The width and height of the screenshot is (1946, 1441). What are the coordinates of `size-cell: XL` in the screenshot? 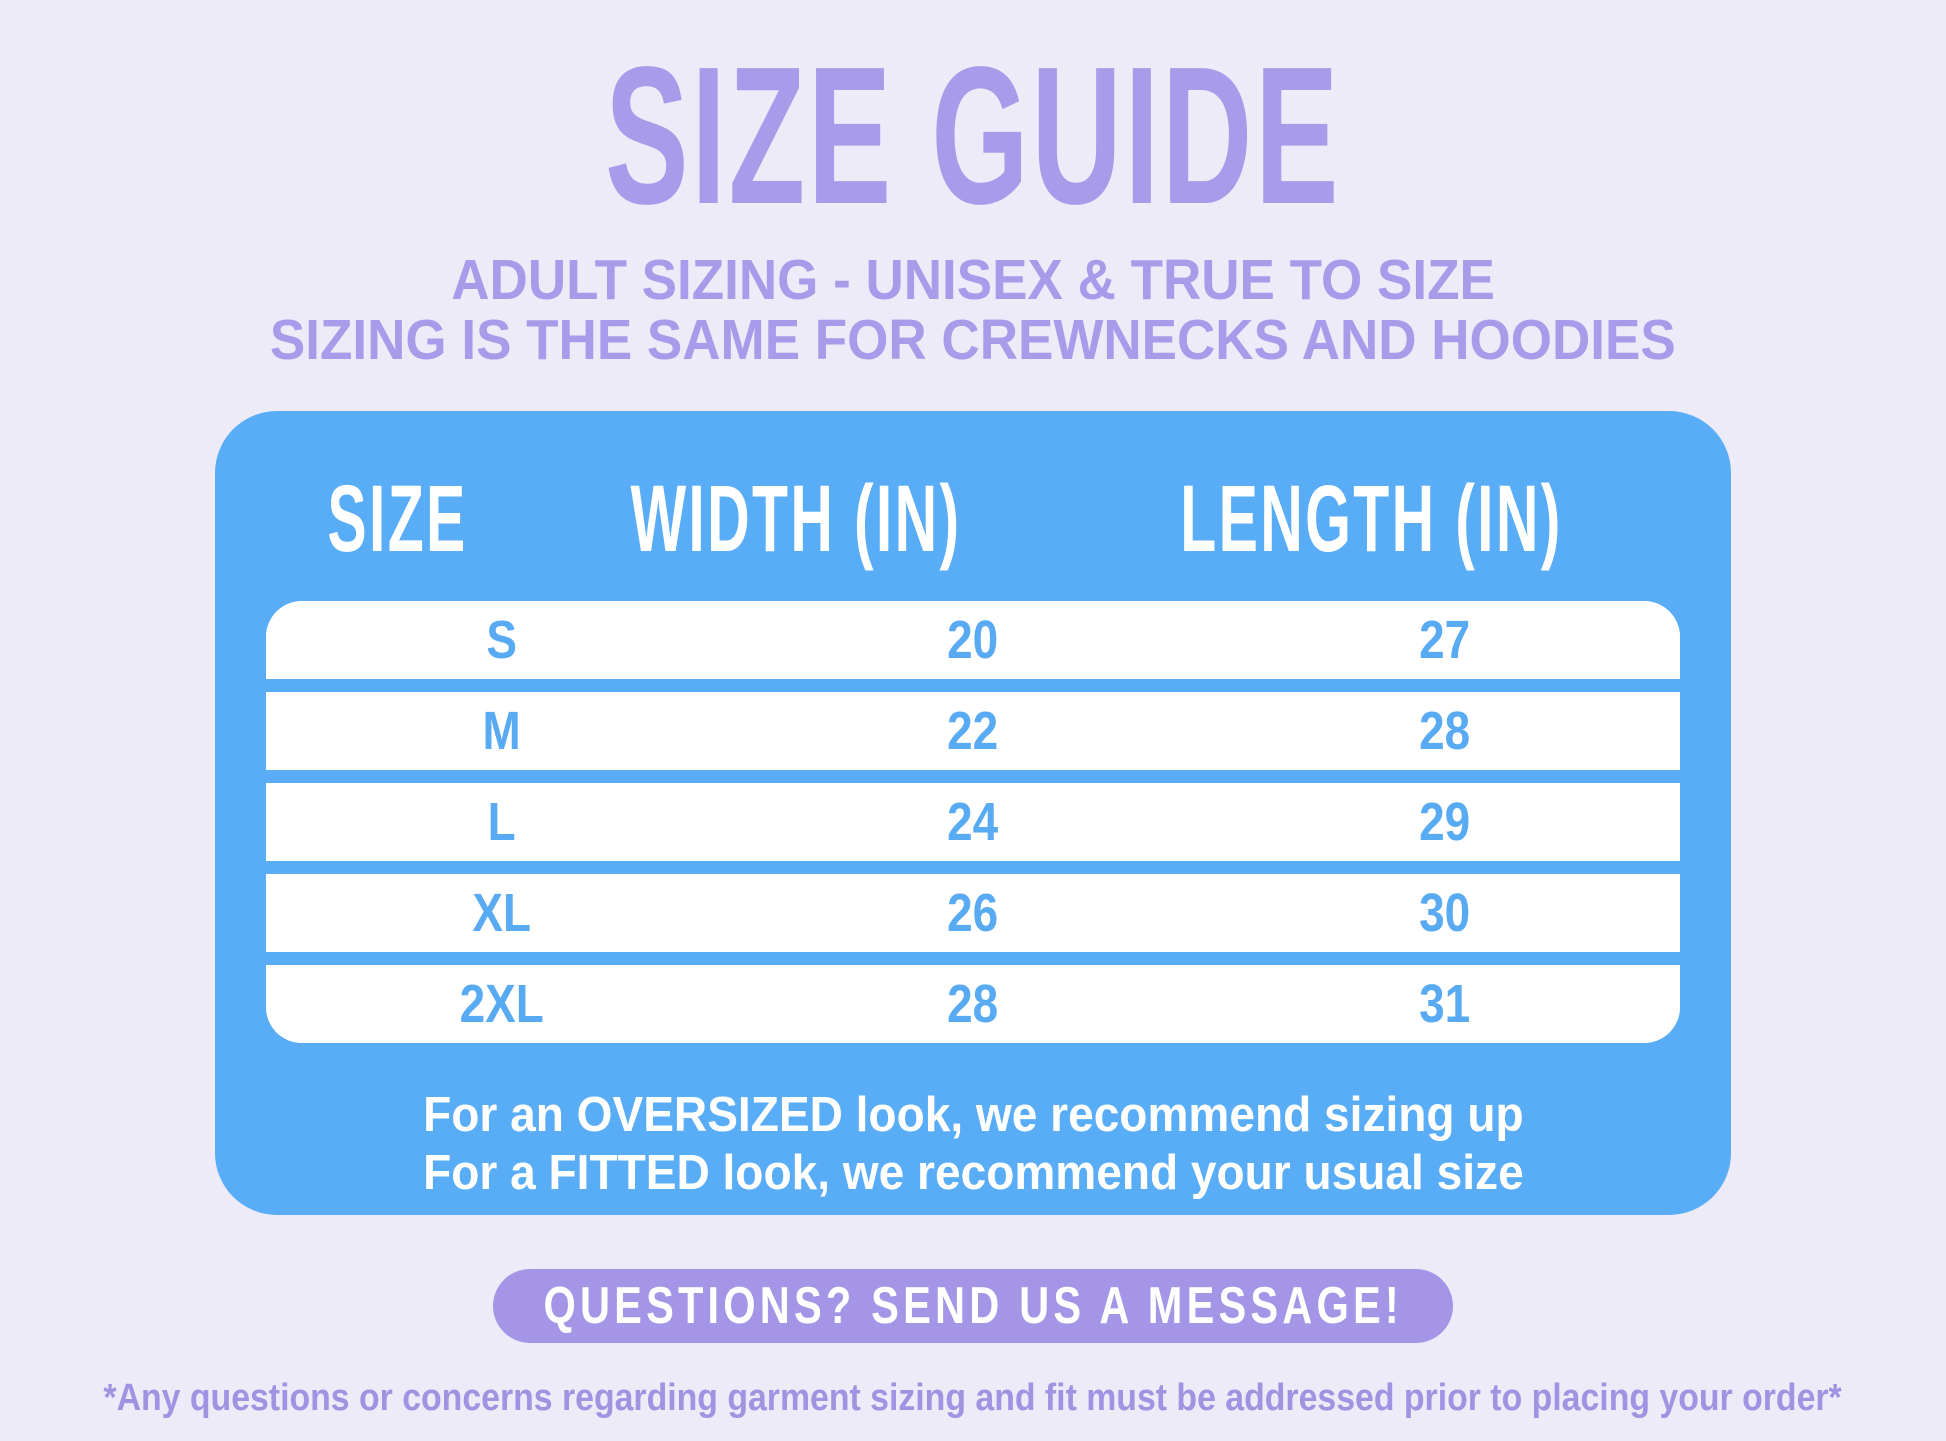 It's located at (501, 912).